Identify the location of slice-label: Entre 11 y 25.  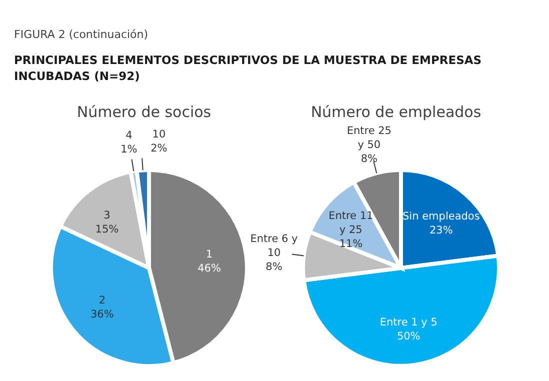
(351, 223).